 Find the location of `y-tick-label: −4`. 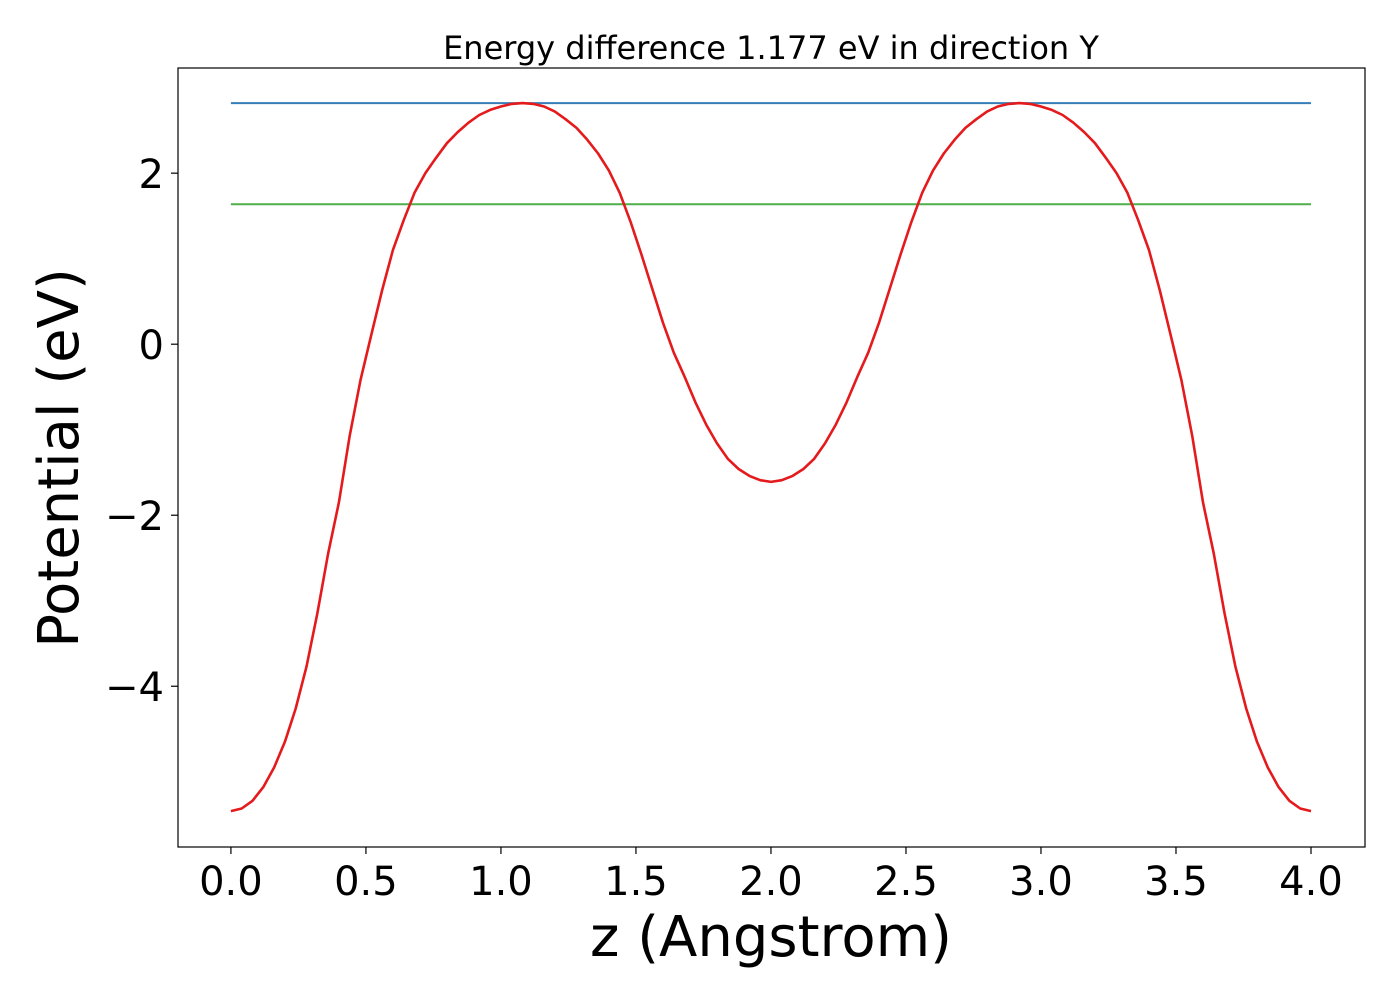

y-tick-label: −4 is located at coordinates (134, 688).